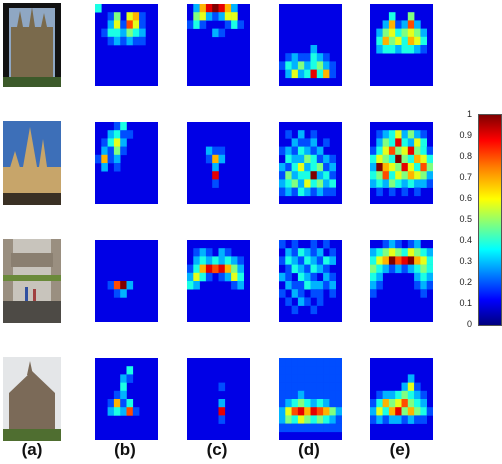 Image resolution: width=502 pixels, height=464 pixels. Describe the element at coordinates (126, 163) in the screenshot. I see `heatmap-b` at that location.